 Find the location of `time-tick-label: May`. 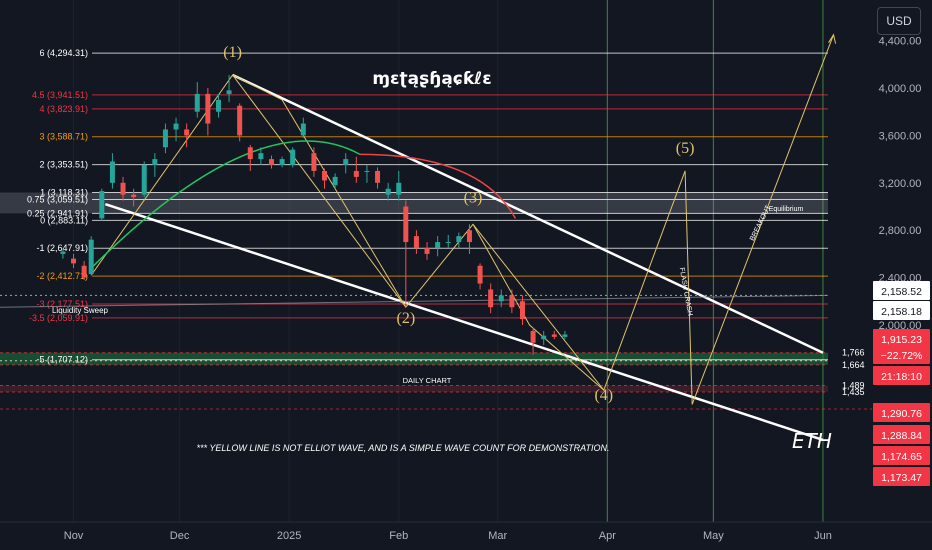

time-tick-label: May is located at coordinates (713, 536).